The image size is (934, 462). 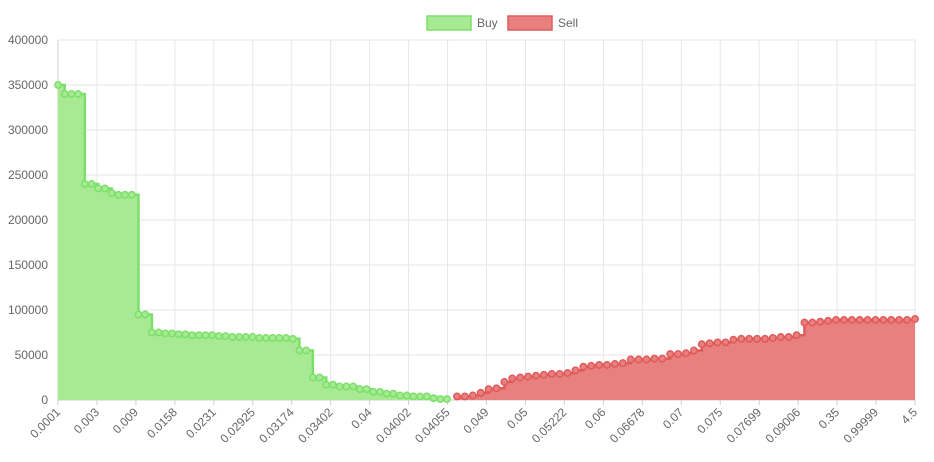 What do you see at coordinates (162, 423) in the screenshot?
I see `x-tick-label: 0.0158` at bounding box center [162, 423].